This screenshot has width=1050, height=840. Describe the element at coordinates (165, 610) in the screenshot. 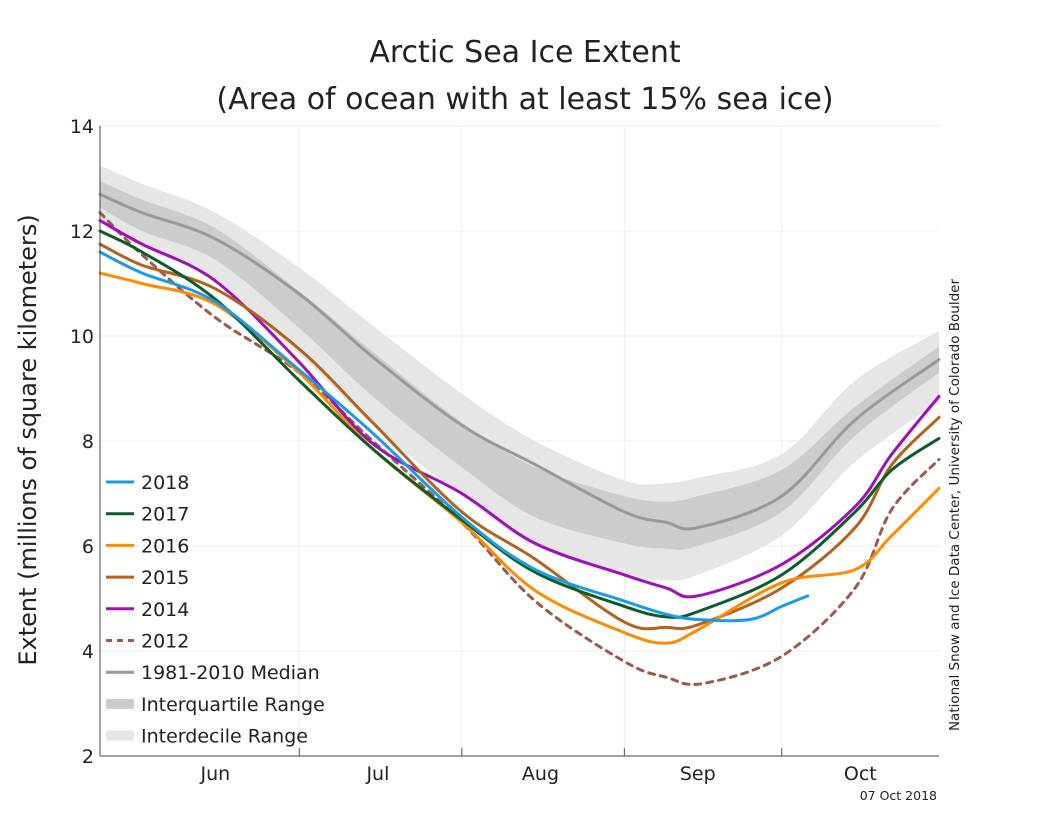

I see `legend-label: 2014` at that location.